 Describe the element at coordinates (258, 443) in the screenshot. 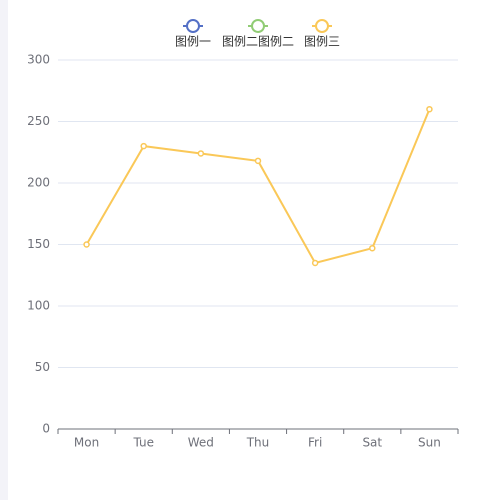

I see `x-tick-label: Thu` at that location.